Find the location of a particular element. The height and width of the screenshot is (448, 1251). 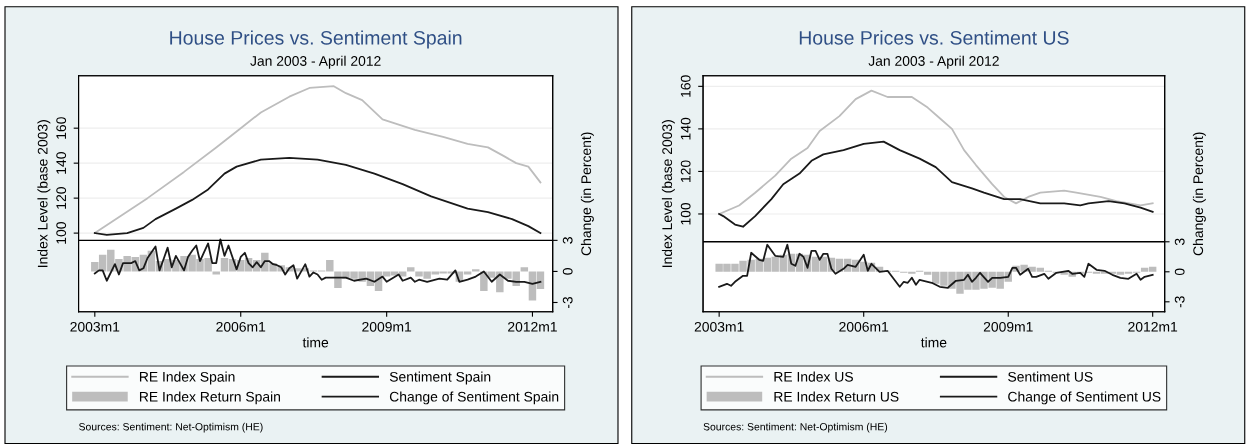

chart-title: House Prices vs. Sentiment US is located at coordinates (934, 37).